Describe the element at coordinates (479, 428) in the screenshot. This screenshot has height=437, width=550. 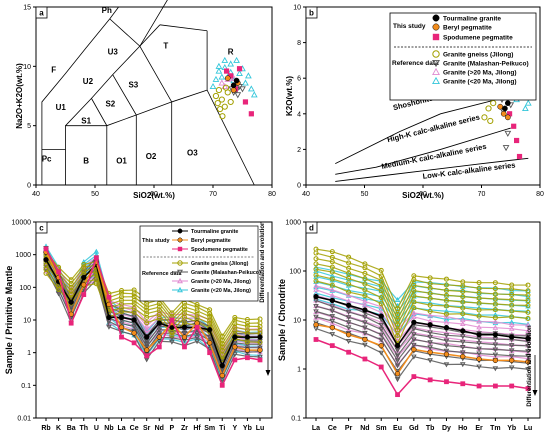
I see `x-tick-label: Er` at that location.